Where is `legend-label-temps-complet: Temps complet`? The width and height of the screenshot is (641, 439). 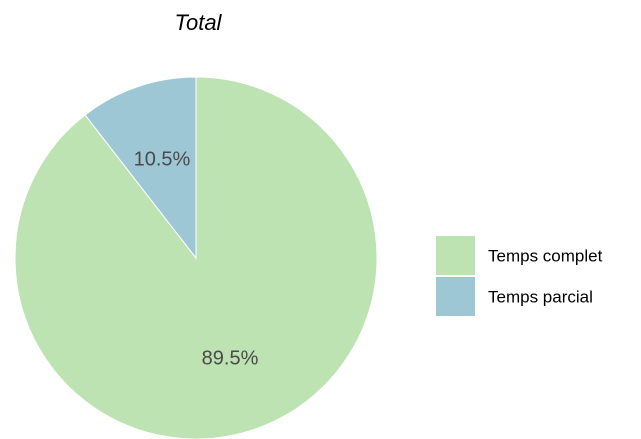
legend-label-temps-complet: Temps complet is located at coordinates (545, 256).